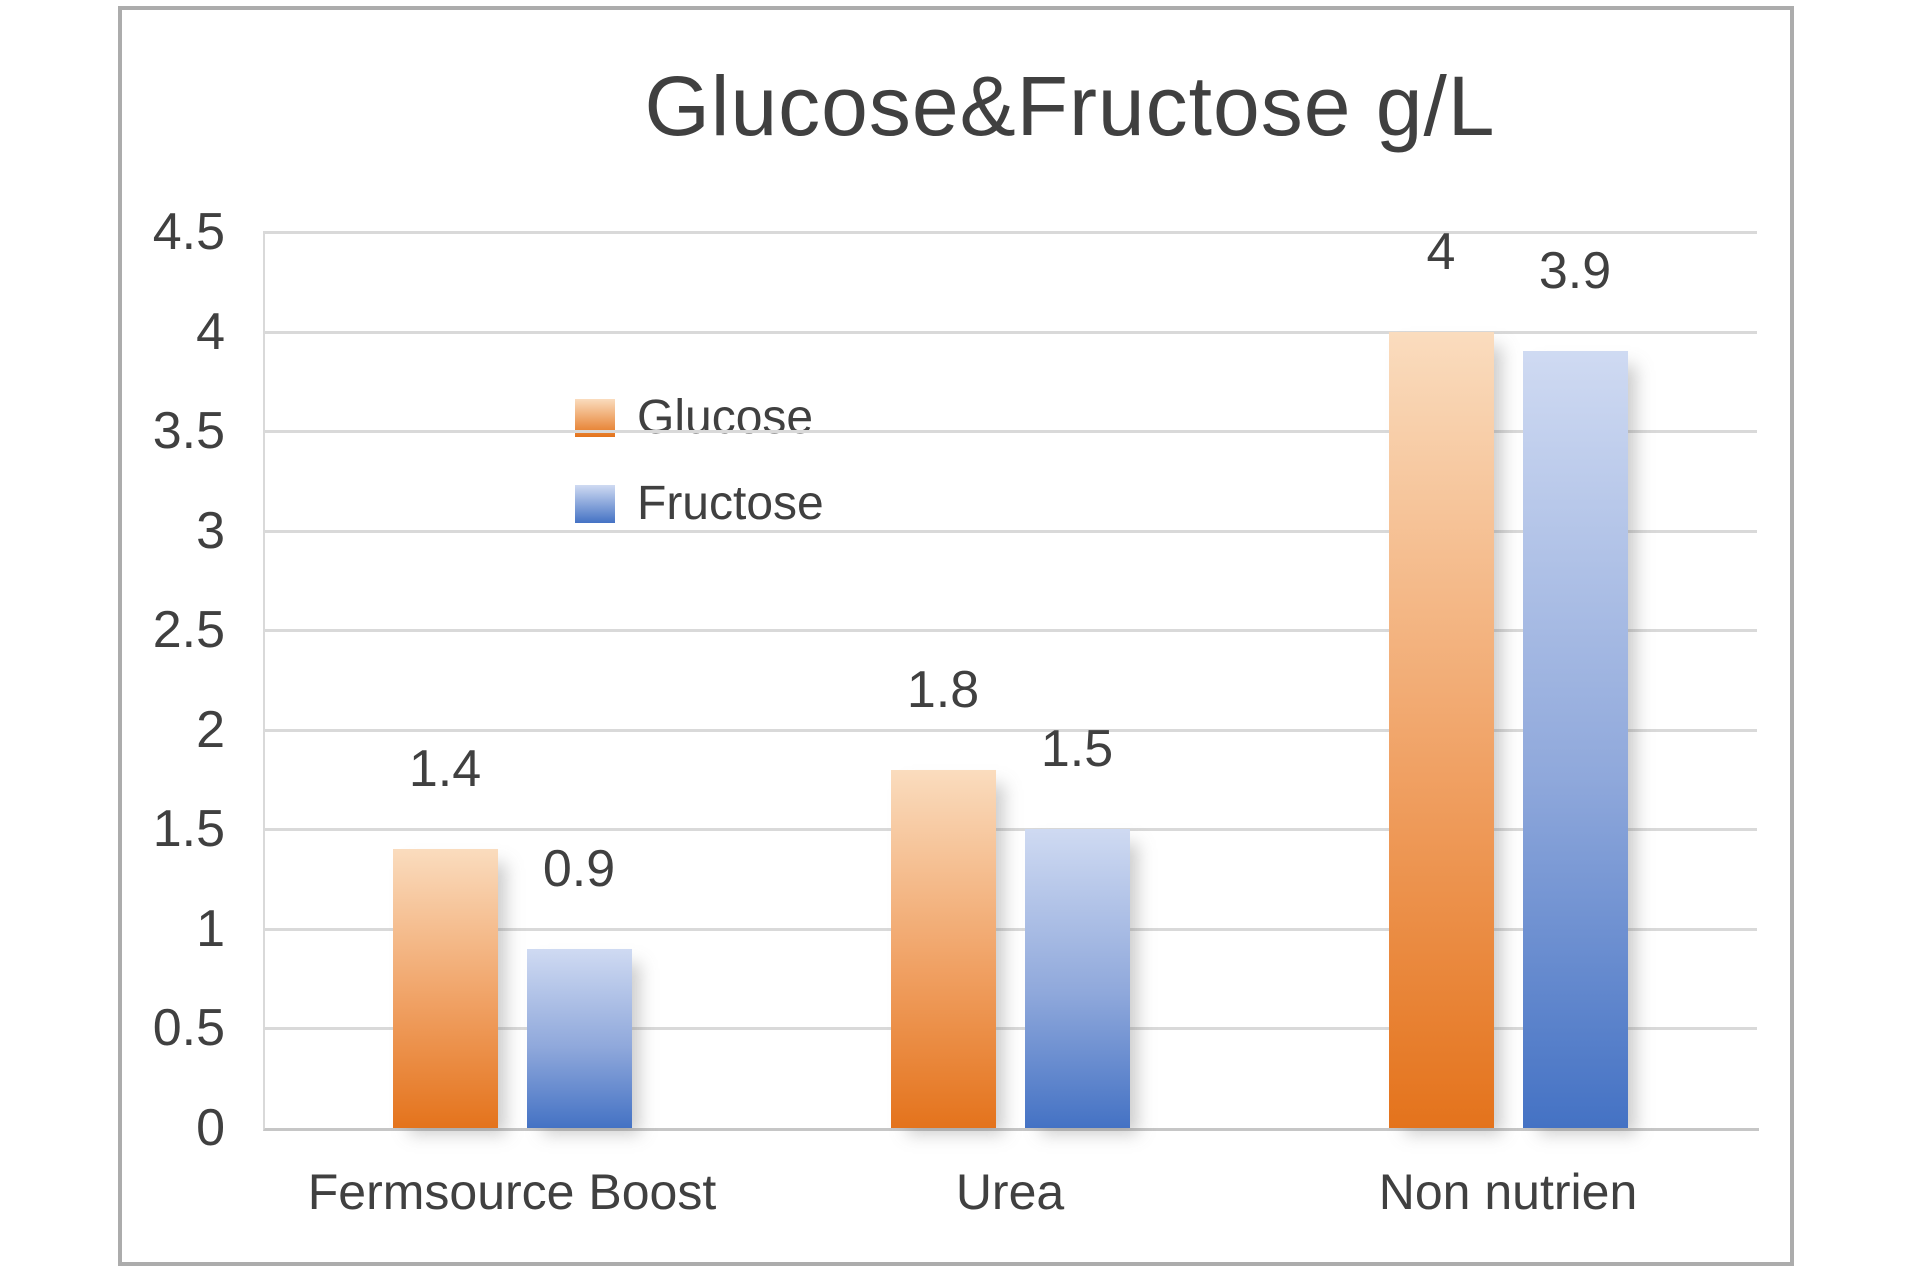 The width and height of the screenshot is (1920, 1280). Describe the element at coordinates (188, 431) in the screenshot. I see `y-axis-tick-label: 3.5` at that location.